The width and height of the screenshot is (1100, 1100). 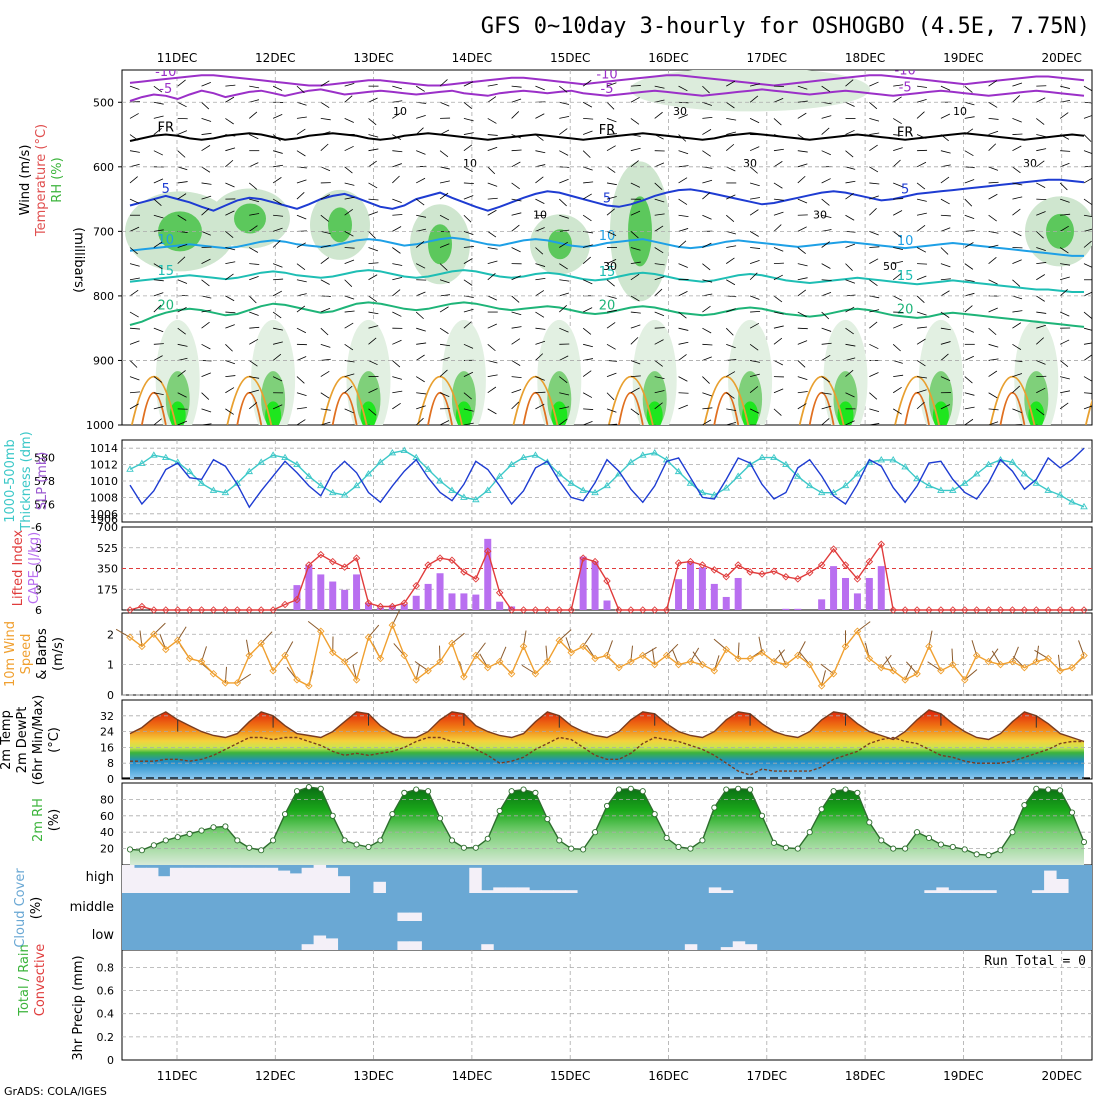 I want to click on panel-label-line: Speed, so click(x=26, y=654).